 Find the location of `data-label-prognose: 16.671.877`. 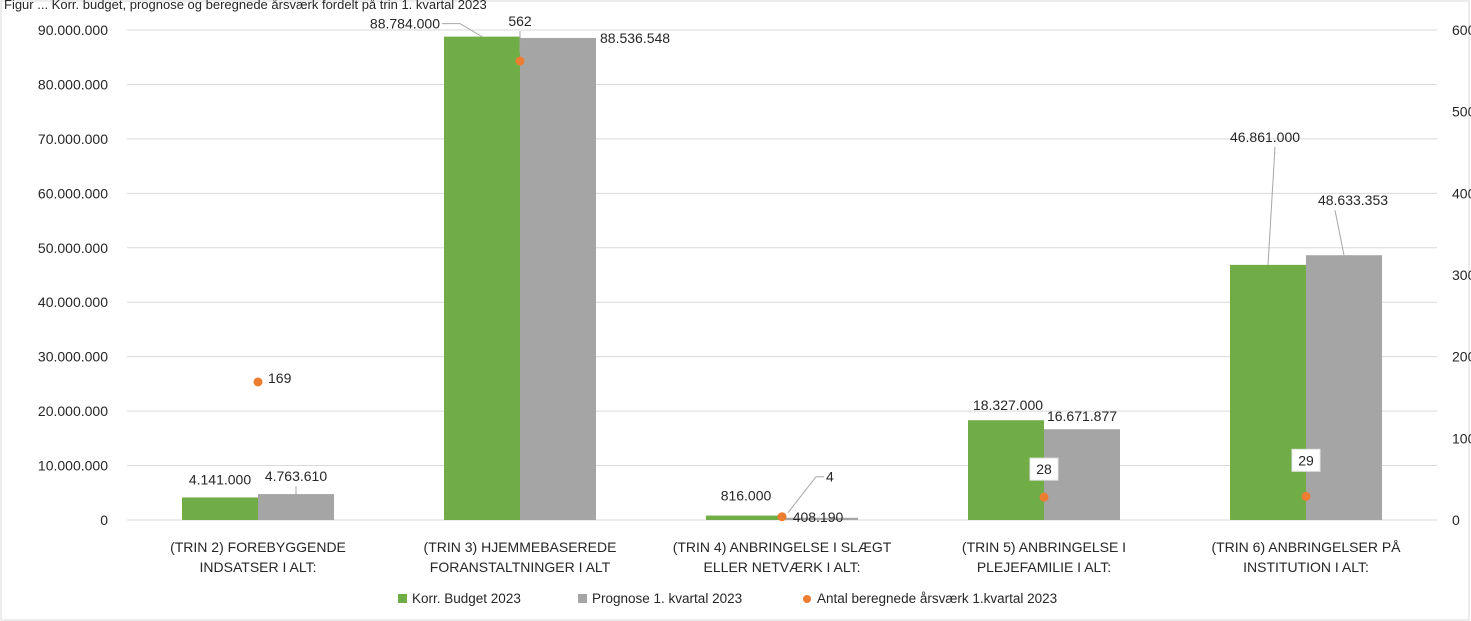

data-label-prognose: 16.671.877 is located at coordinates (1082, 416).